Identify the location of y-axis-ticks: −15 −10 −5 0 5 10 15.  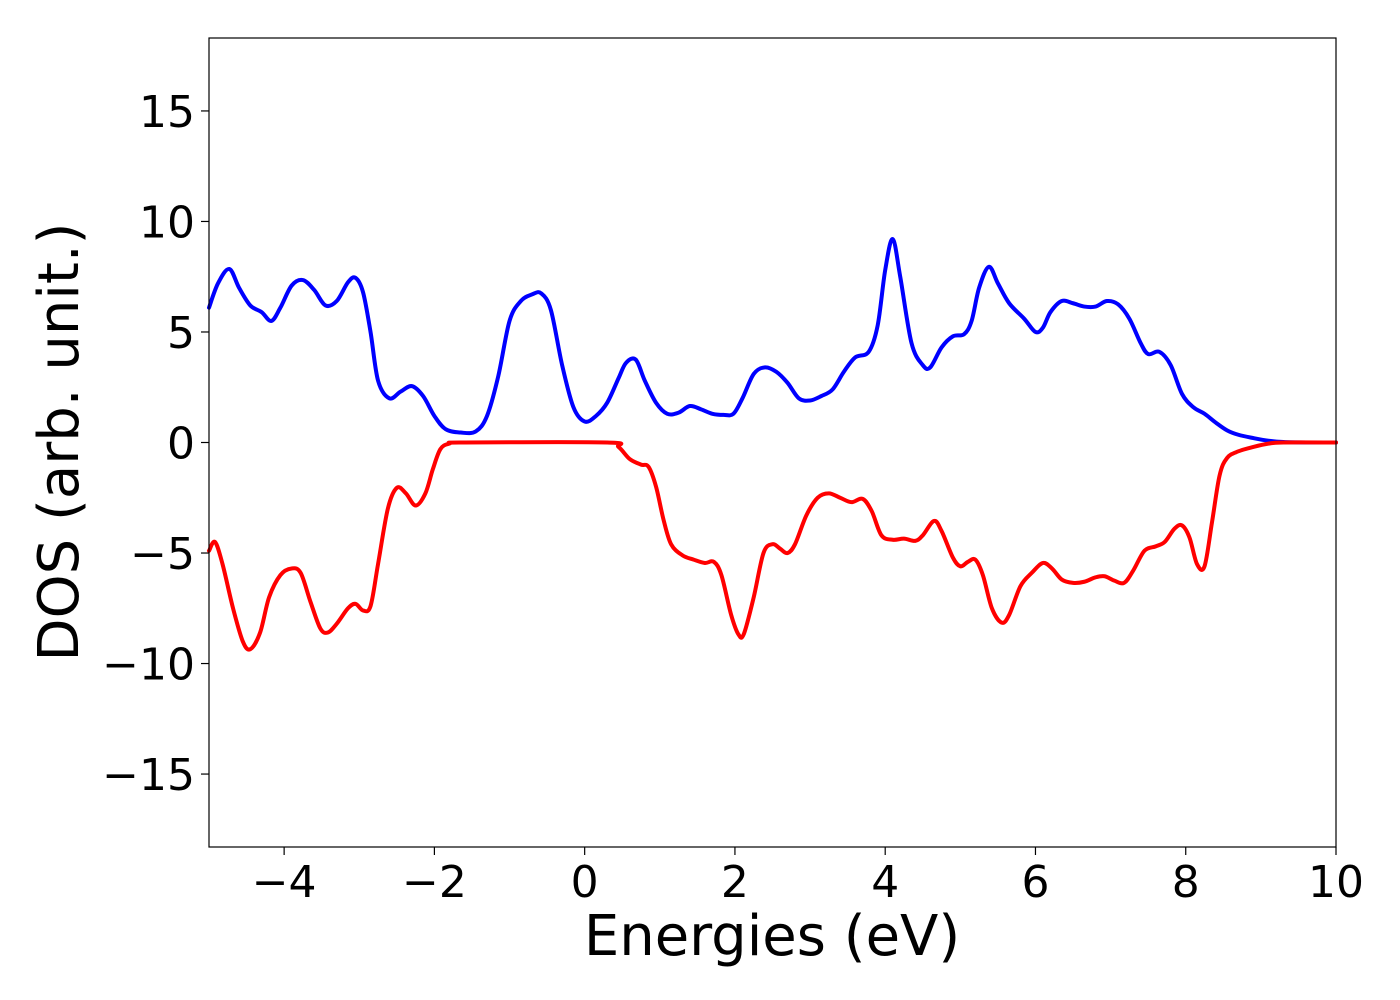
(155, 444).